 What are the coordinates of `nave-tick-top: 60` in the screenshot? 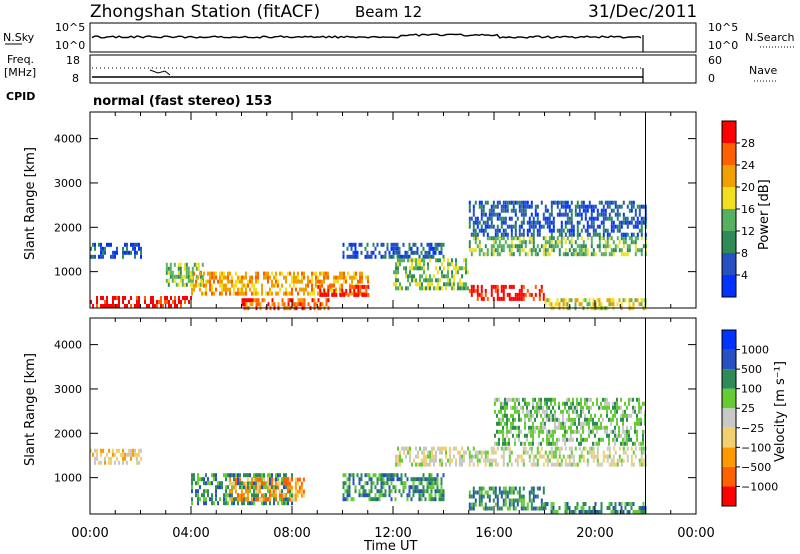 It's located at (715, 60).